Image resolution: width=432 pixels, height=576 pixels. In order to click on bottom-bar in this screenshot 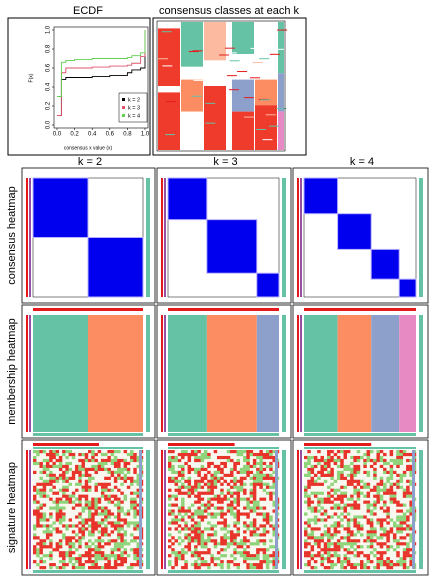, I will do `click(88, 434)`.